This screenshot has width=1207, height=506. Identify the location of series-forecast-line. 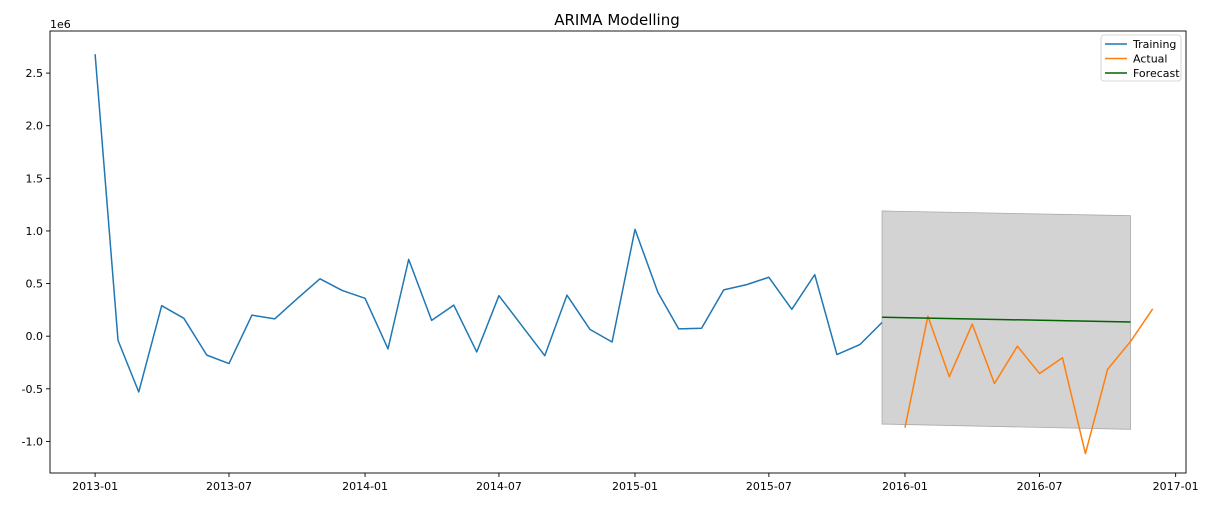
(1006, 319).